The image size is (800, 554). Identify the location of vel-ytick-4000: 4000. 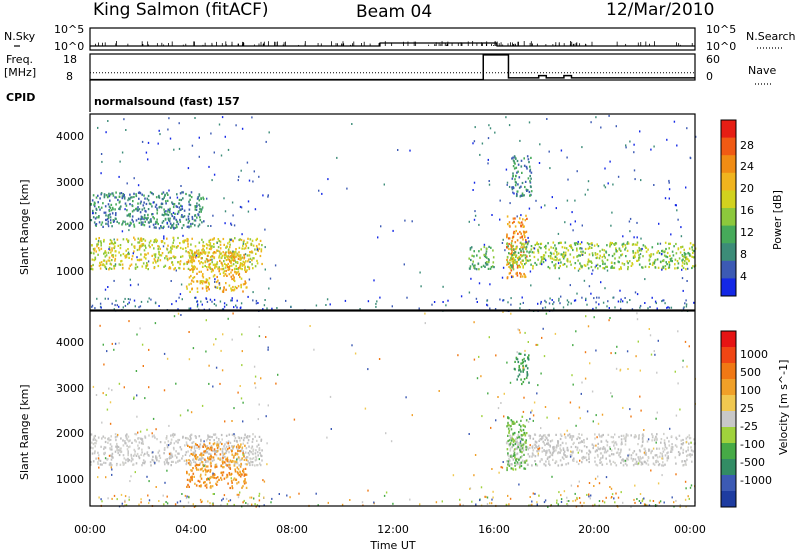
(70, 342).